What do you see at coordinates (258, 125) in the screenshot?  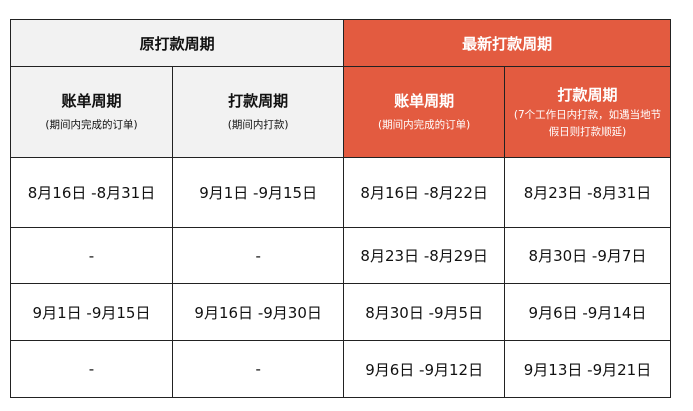 I see `col-sub: (期间内打款)` at bounding box center [258, 125].